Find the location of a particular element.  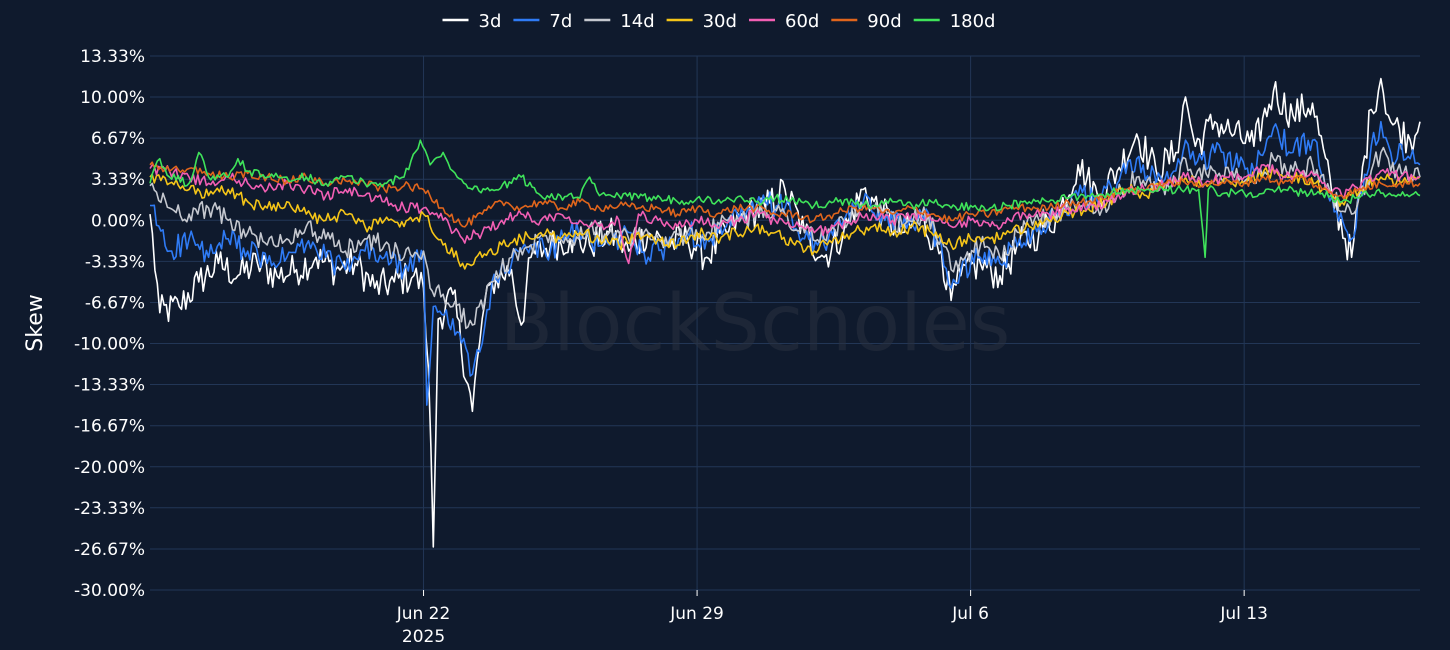

x-tick-year-label: 2025 is located at coordinates (423, 637).